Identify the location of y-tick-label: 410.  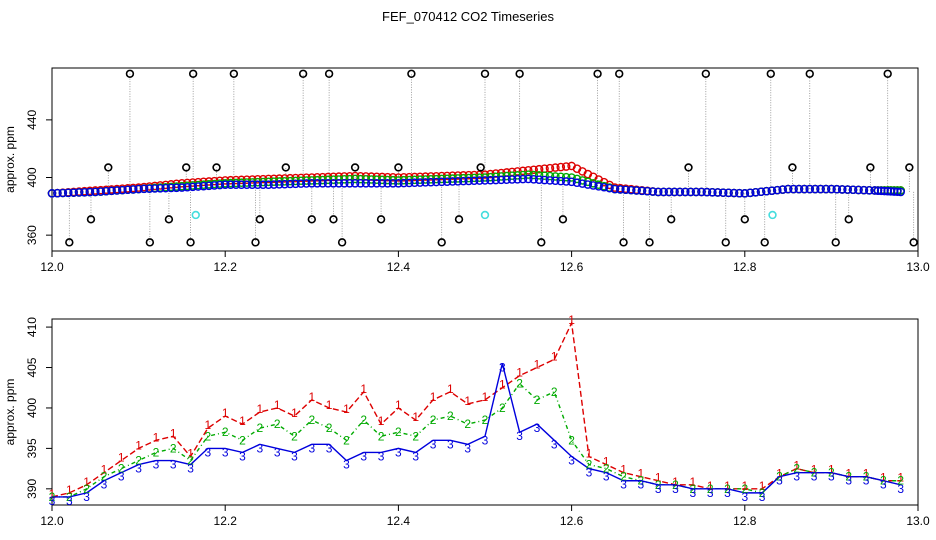
(32, 327).